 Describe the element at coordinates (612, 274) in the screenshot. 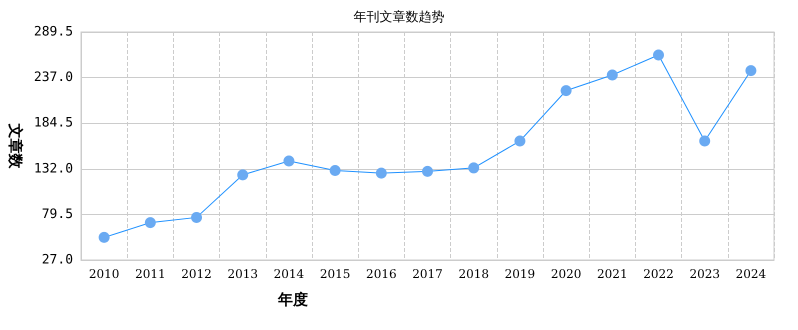

I see `x-tick-label: 2021` at that location.